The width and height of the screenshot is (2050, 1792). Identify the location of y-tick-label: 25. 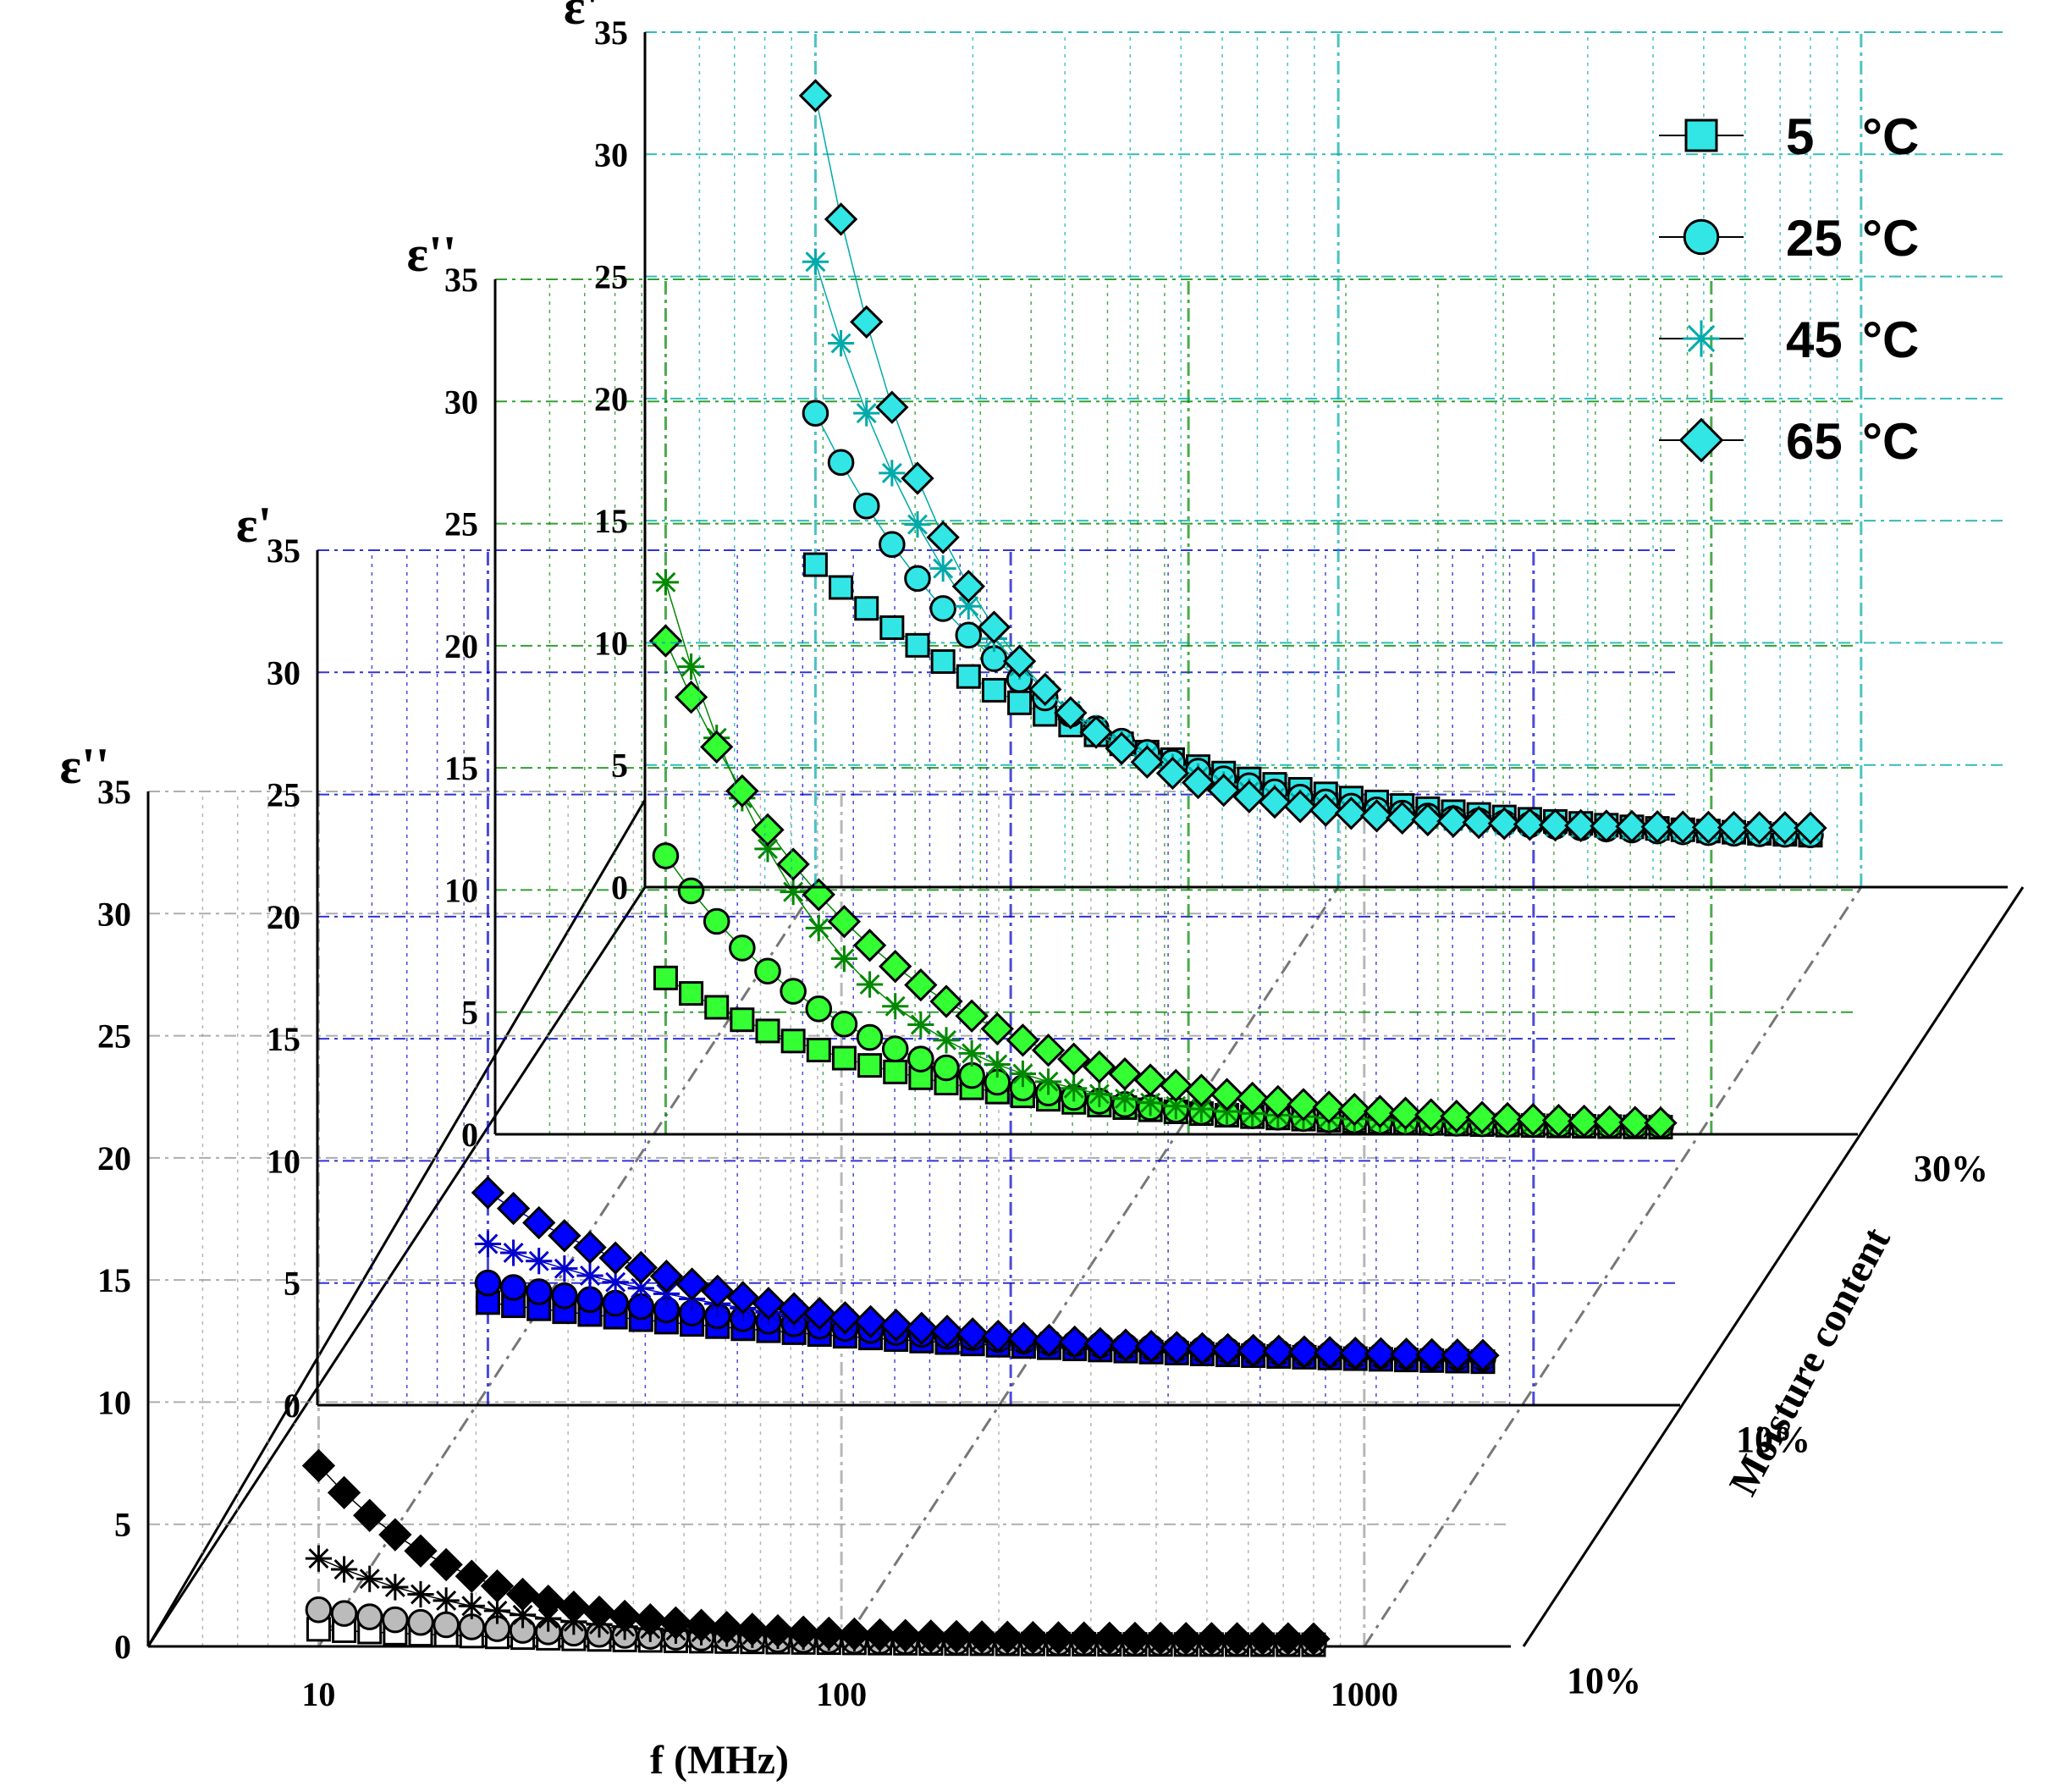
(283, 795).